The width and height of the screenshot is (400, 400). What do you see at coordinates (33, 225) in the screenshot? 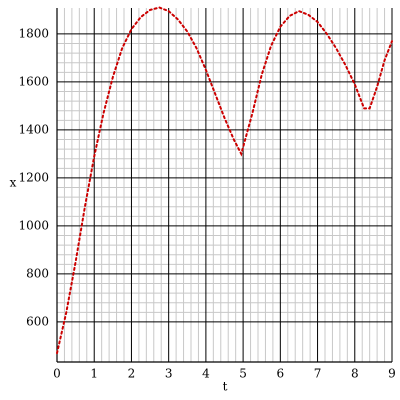
I see `y-tick-label: 1000` at bounding box center [33, 225].